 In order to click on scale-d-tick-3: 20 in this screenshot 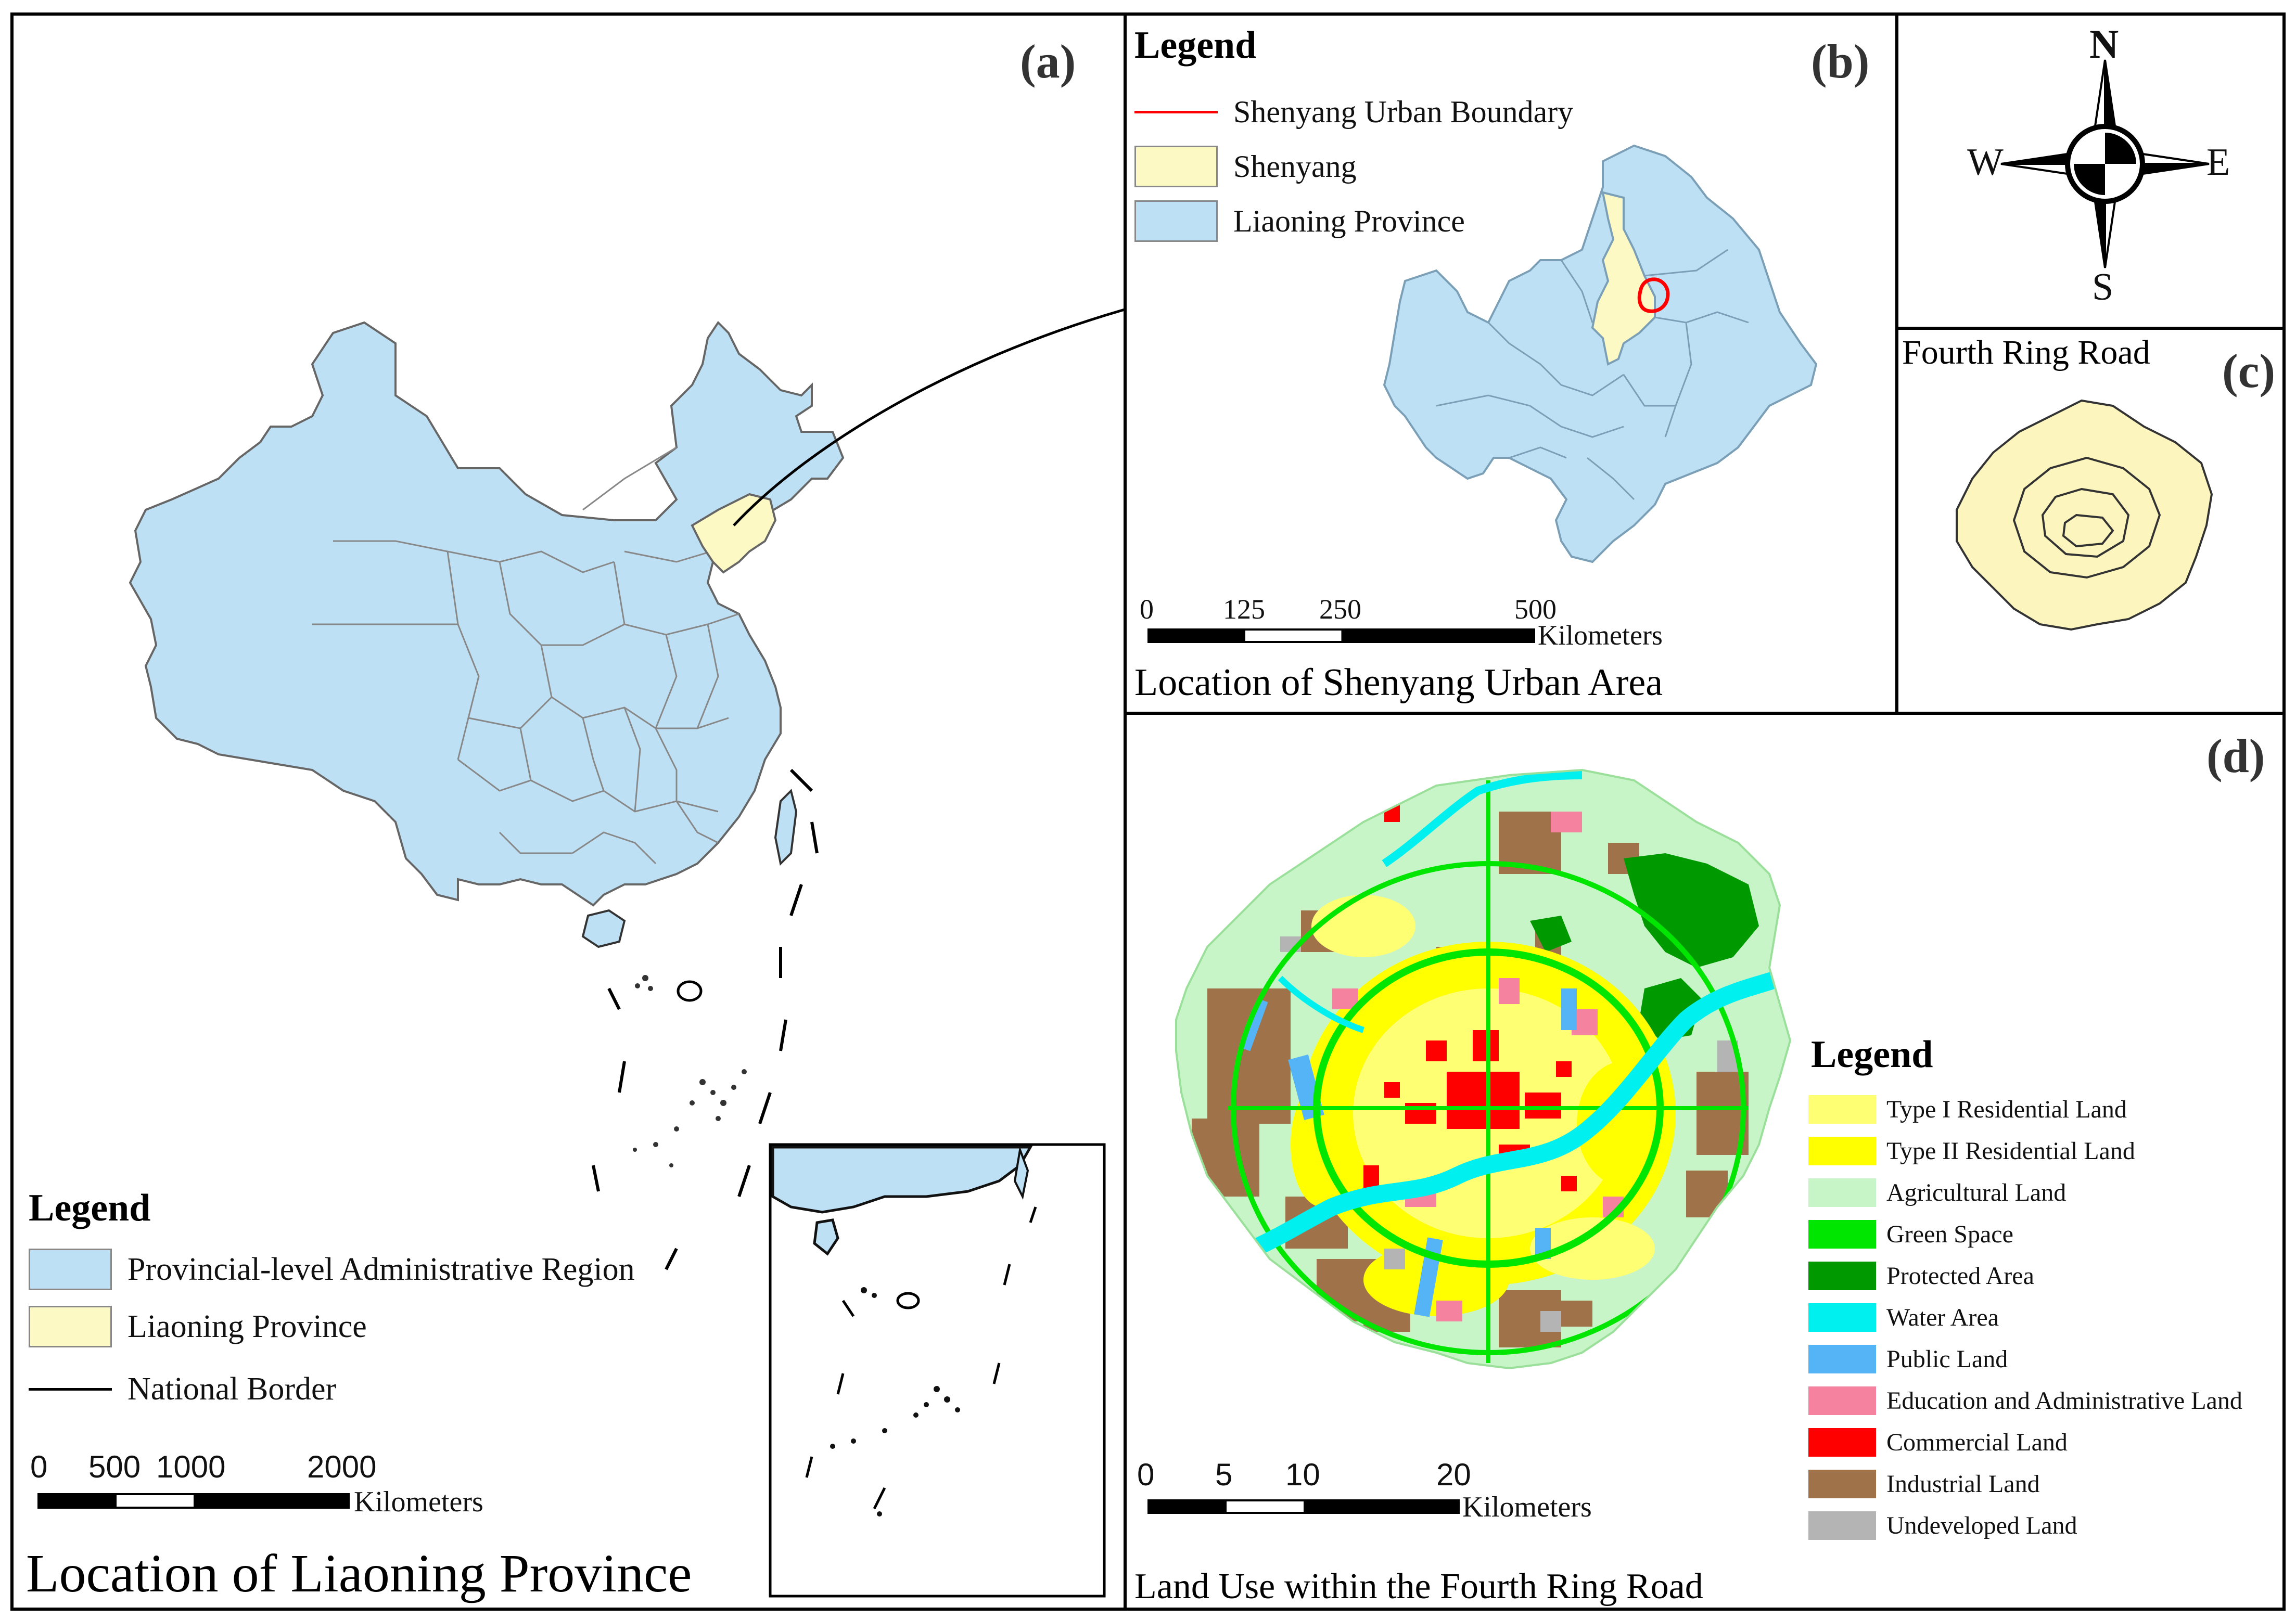, I will do `click(1453, 1474)`.